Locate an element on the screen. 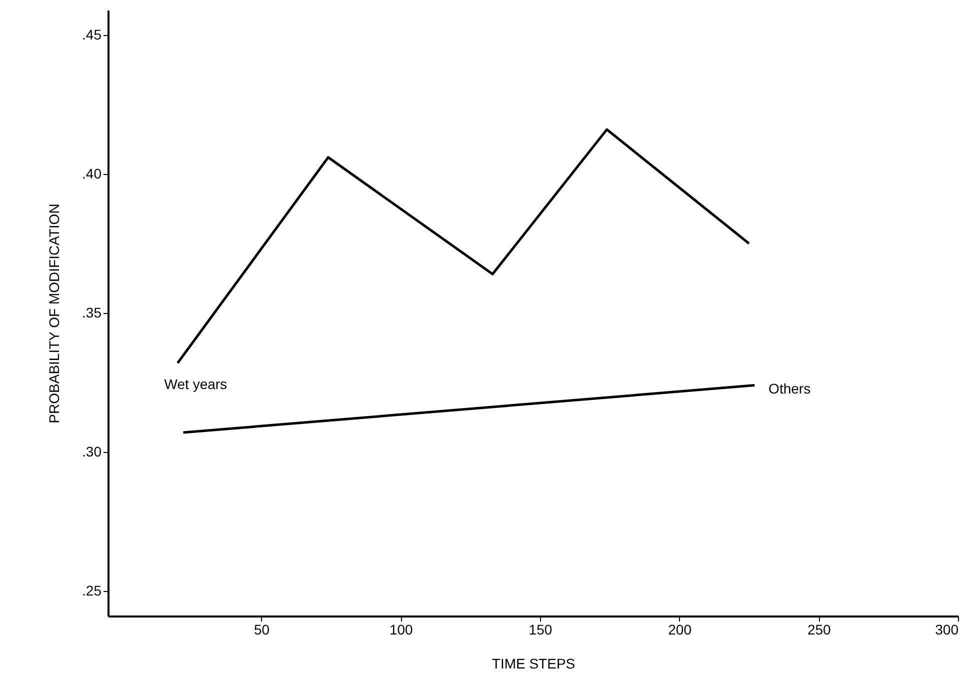  y-tick-label: .25 is located at coordinates (92, 590).